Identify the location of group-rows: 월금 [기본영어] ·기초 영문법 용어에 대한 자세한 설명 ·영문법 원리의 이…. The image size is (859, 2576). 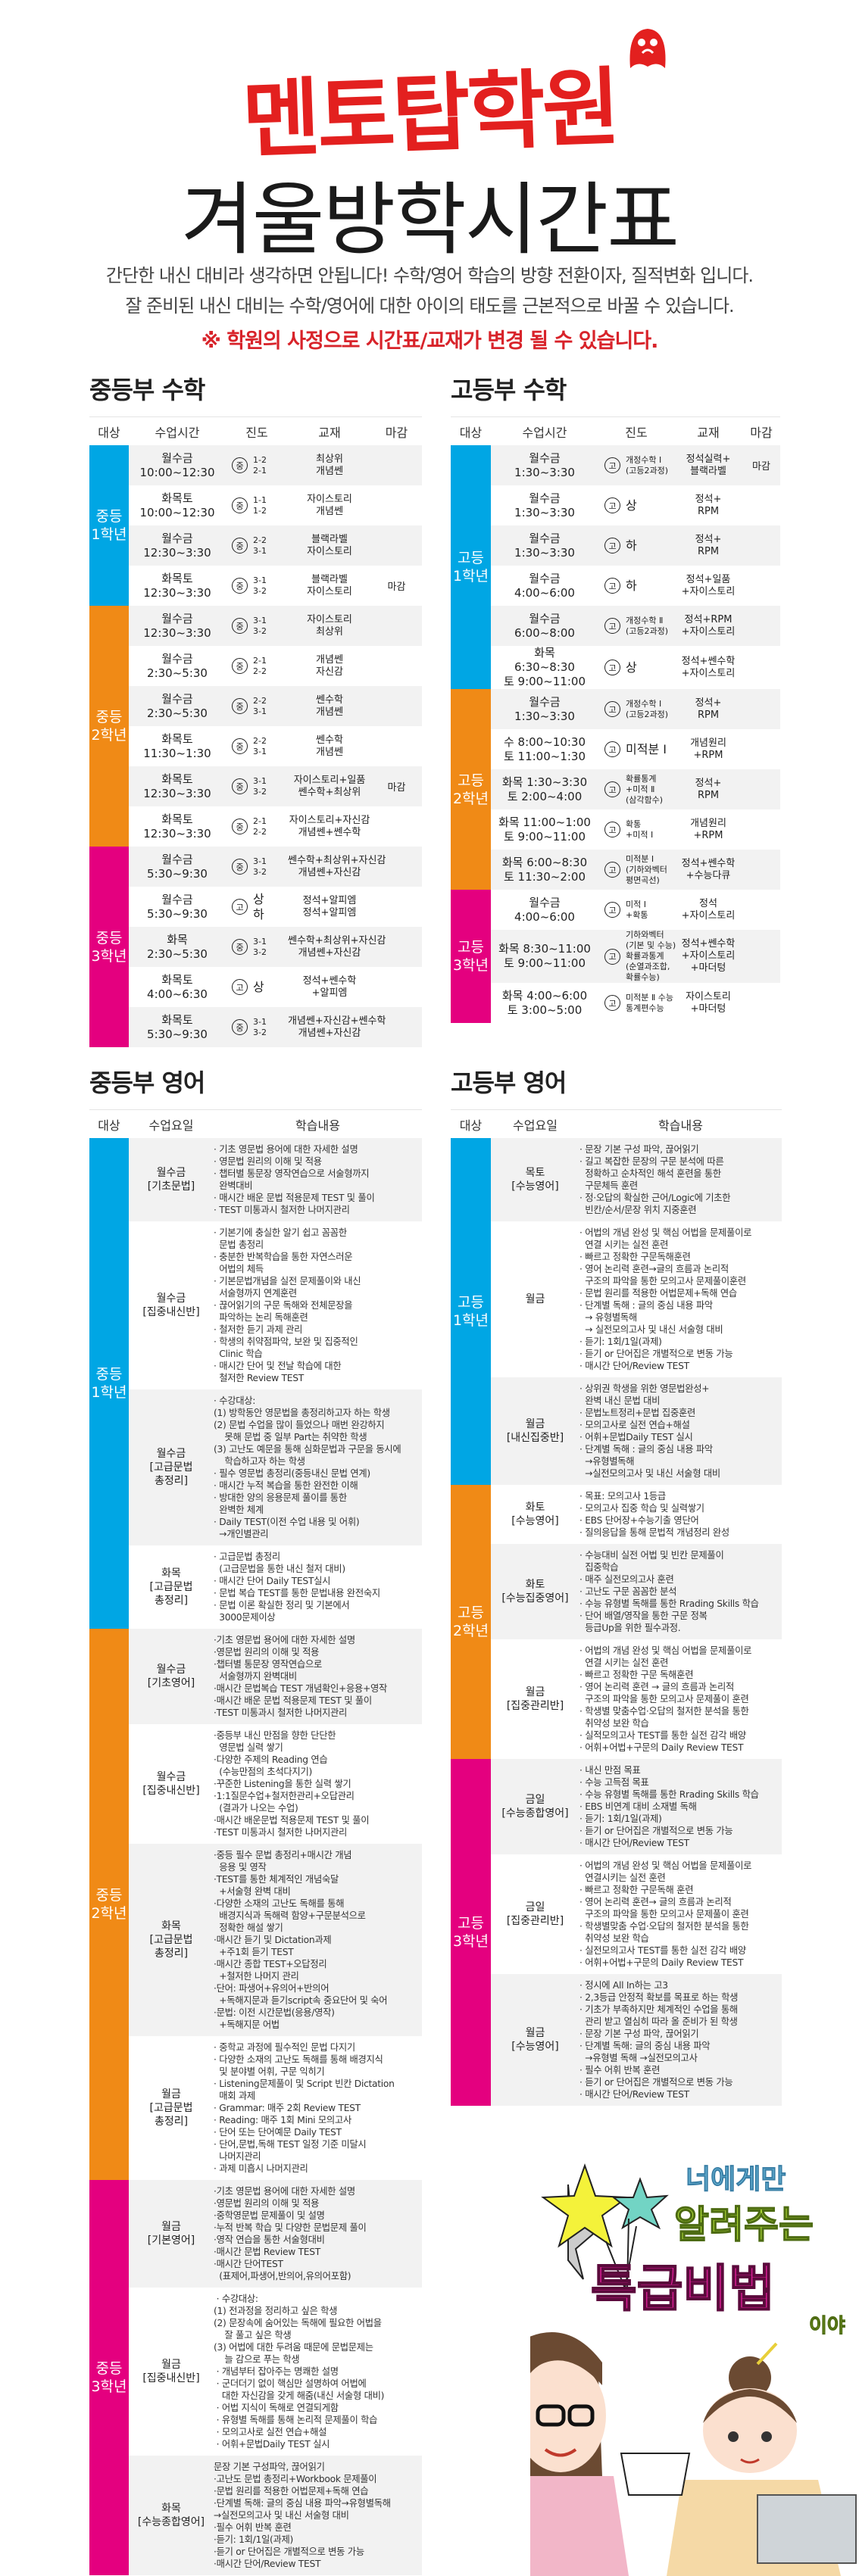
(275, 2377).